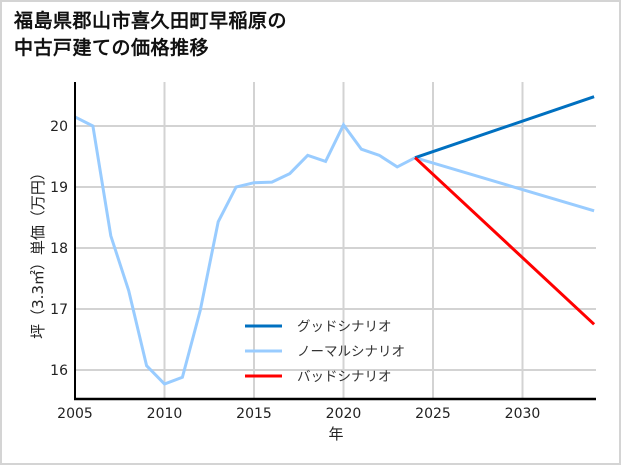  What do you see at coordinates (344, 327) in the screenshot?
I see `legend-label: グッドシナリオ` at bounding box center [344, 327].